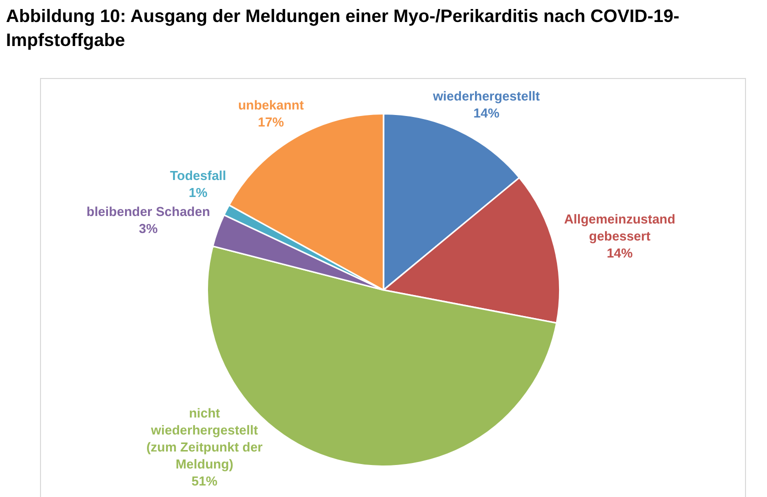 Image resolution: width=767 pixels, height=497 pixels. I want to click on slice-label: wiederhergestellt, so click(486, 96).